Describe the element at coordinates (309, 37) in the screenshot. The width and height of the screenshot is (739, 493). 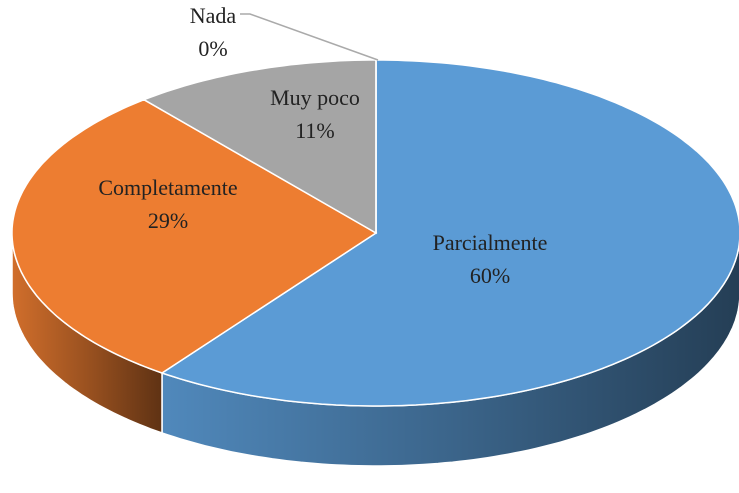
I see `leader-line` at that location.